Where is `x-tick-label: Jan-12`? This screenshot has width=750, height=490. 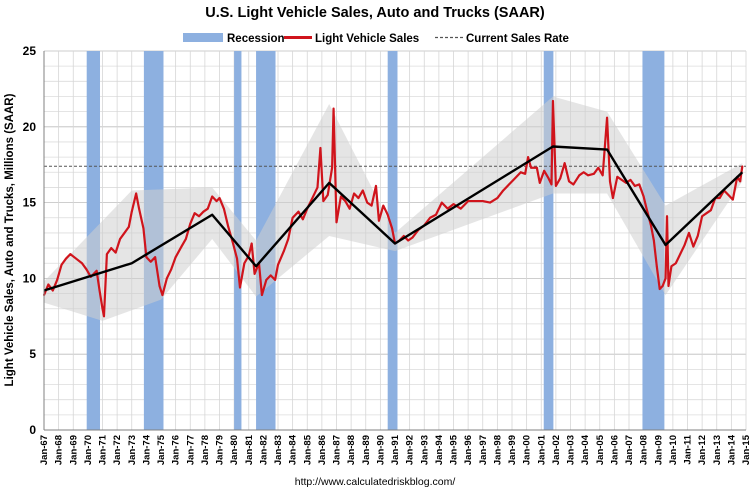
x-tick-label: Jan-12 is located at coordinates (702, 450).